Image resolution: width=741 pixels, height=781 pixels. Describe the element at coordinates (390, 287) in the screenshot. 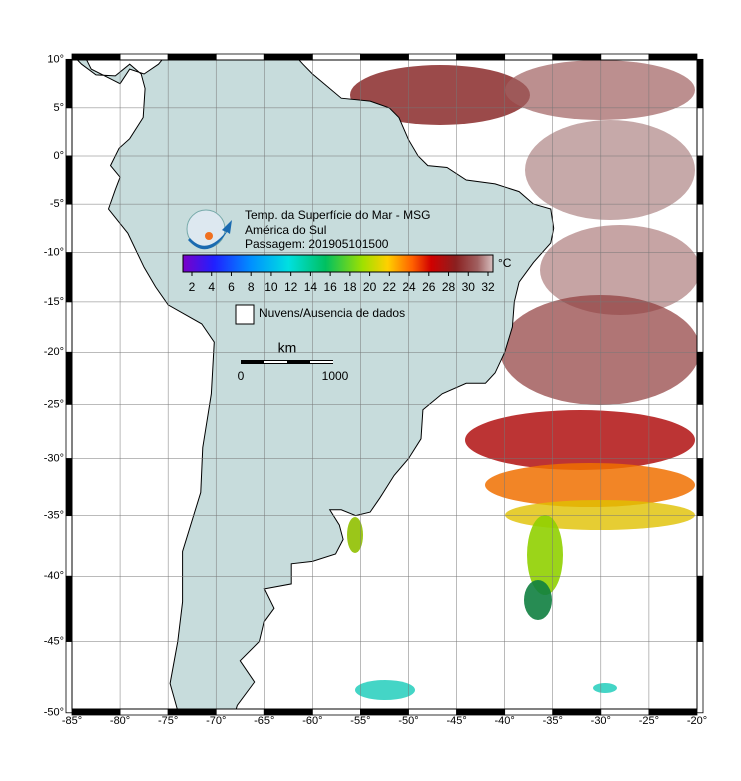

I see `colorbar-tick-label: 22` at that location.